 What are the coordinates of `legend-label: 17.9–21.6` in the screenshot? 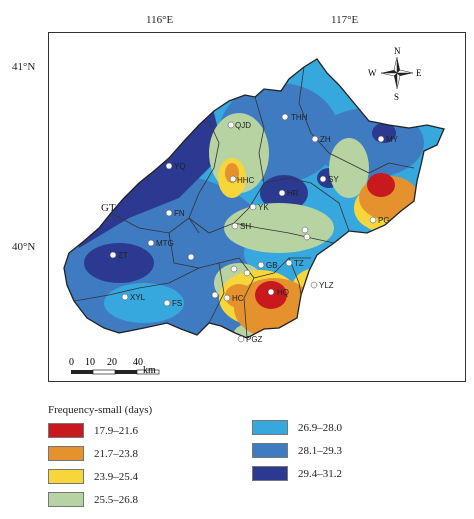 It's located at (116, 430).